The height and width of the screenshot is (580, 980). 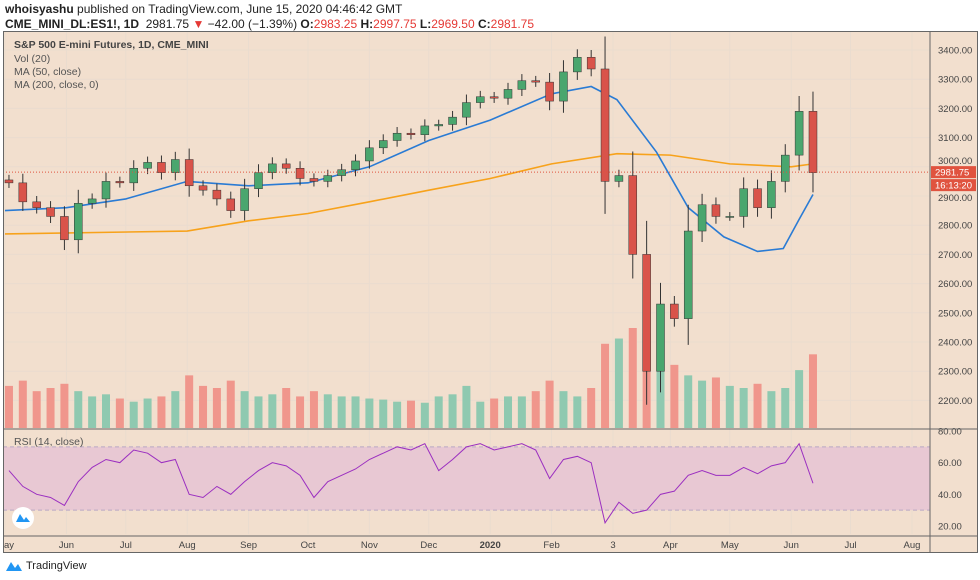 I want to click on change: −42.00 (−1.39%), so click(x=252, y=24).